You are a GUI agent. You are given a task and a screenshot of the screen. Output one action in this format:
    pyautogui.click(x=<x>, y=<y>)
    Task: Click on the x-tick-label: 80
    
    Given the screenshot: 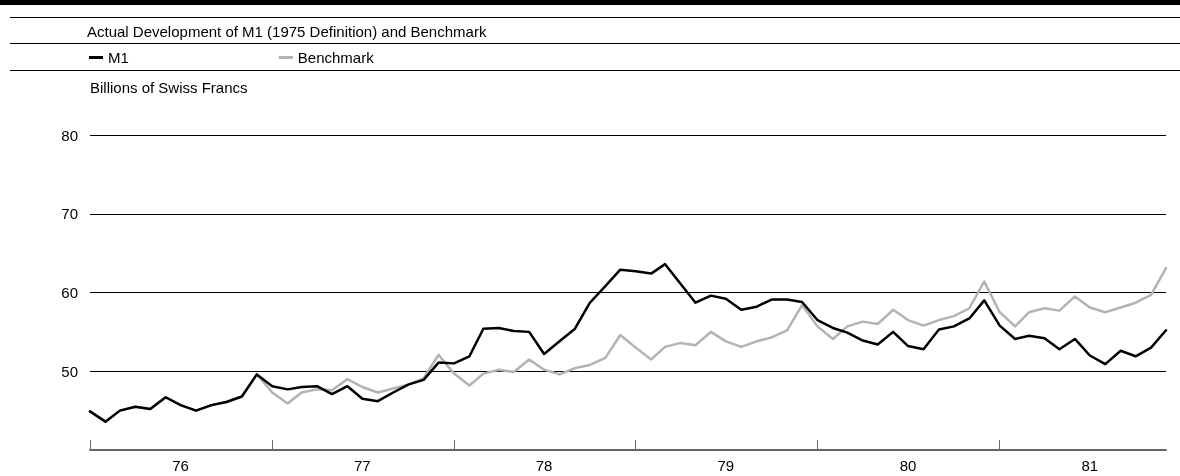 What is the action you would take?
    pyautogui.click(x=908, y=465)
    